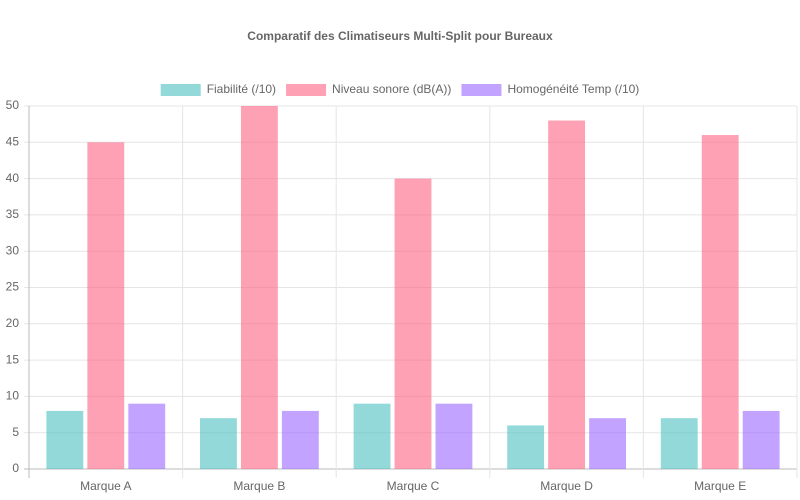  I want to click on y-tick-label: 5, so click(15, 432).